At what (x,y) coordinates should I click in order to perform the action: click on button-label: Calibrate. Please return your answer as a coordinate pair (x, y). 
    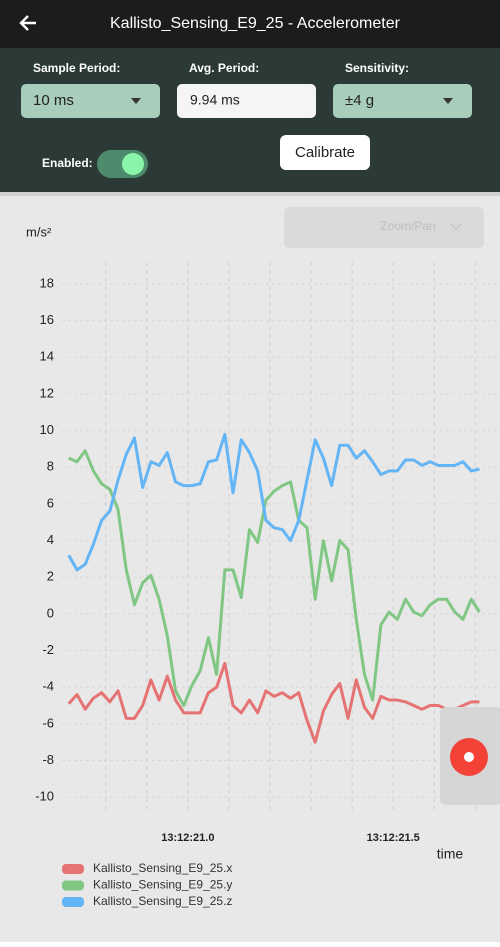
    Looking at the image, I should click on (325, 152).